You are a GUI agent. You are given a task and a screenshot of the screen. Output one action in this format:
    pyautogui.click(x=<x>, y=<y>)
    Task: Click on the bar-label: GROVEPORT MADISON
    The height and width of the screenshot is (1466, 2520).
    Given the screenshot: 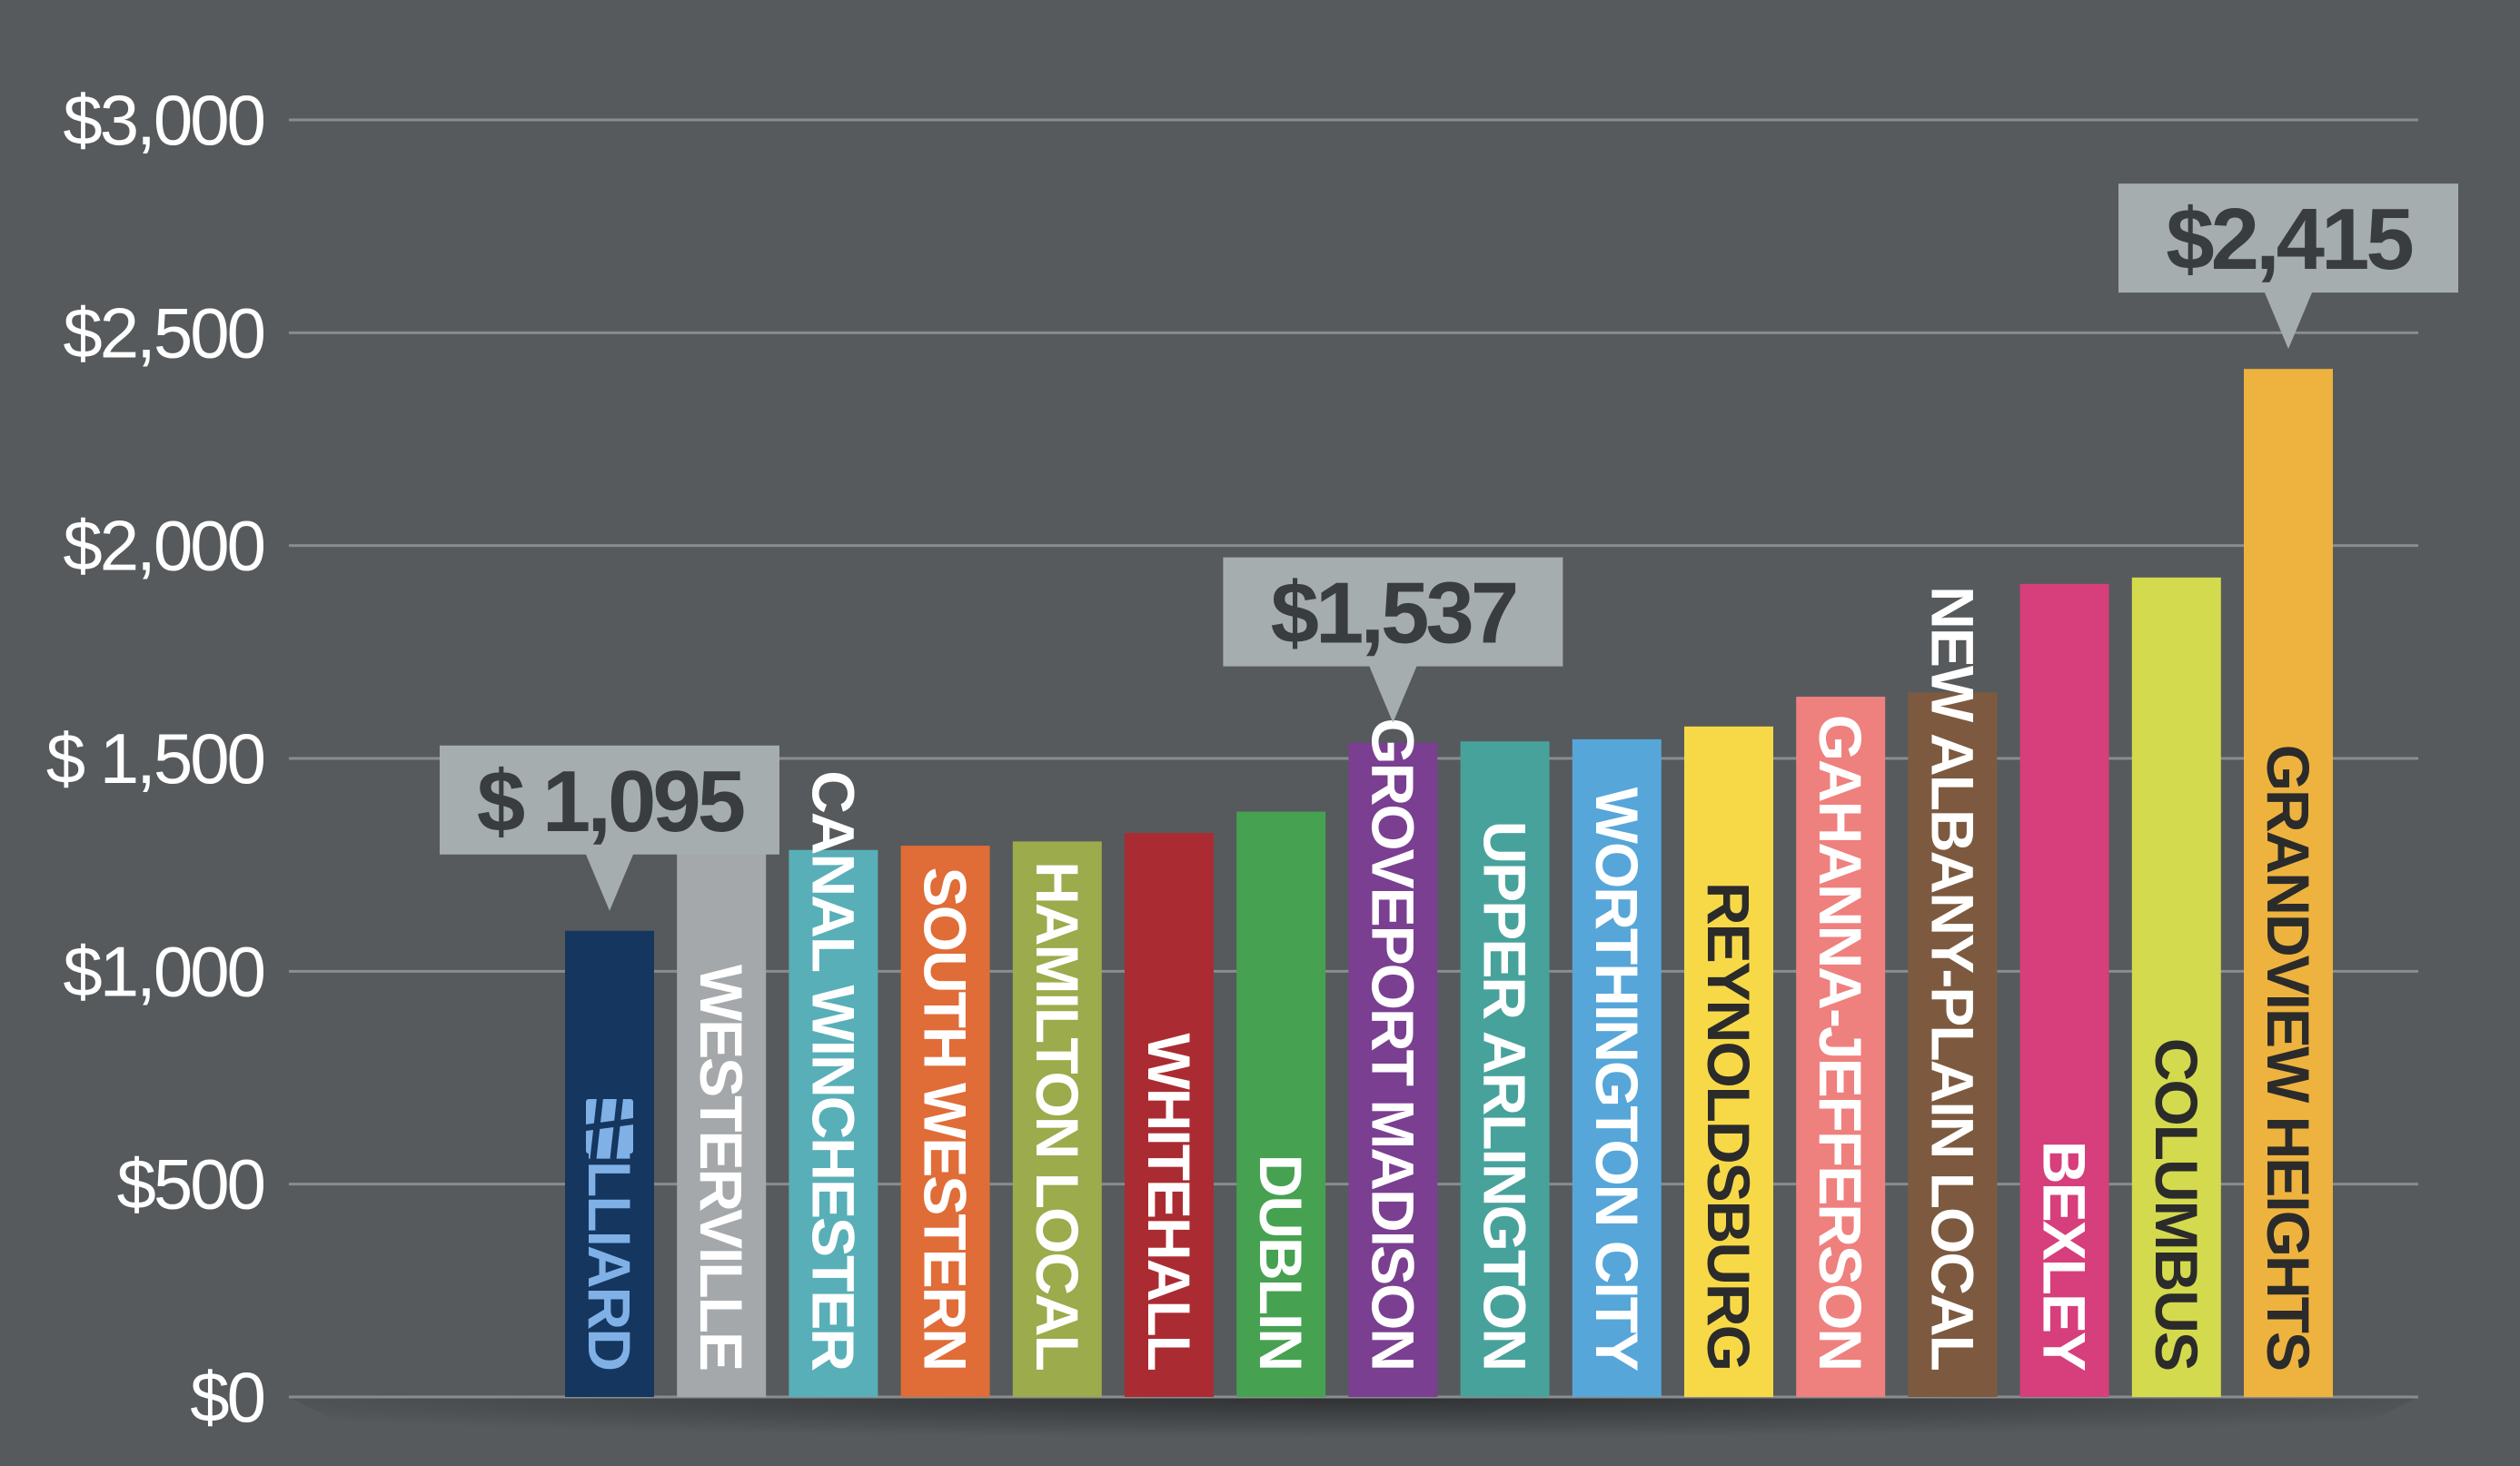 What is the action you would take?
    pyautogui.click(x=1392, y=1044)
    